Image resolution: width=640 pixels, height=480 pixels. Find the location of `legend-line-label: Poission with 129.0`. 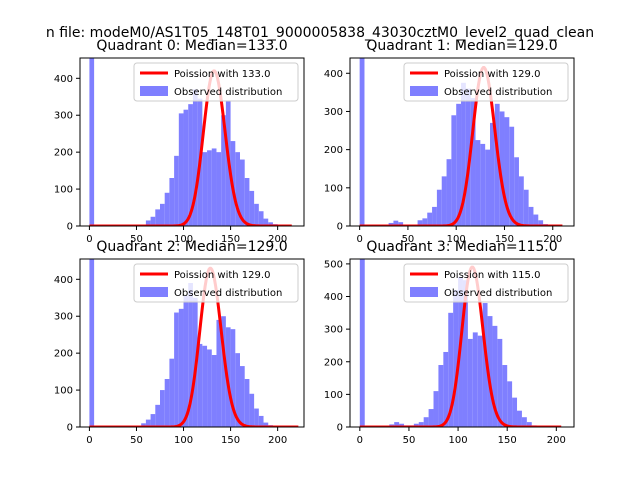

legend-line-label: Poission with 129.0 is located at coordinates (222, 275).